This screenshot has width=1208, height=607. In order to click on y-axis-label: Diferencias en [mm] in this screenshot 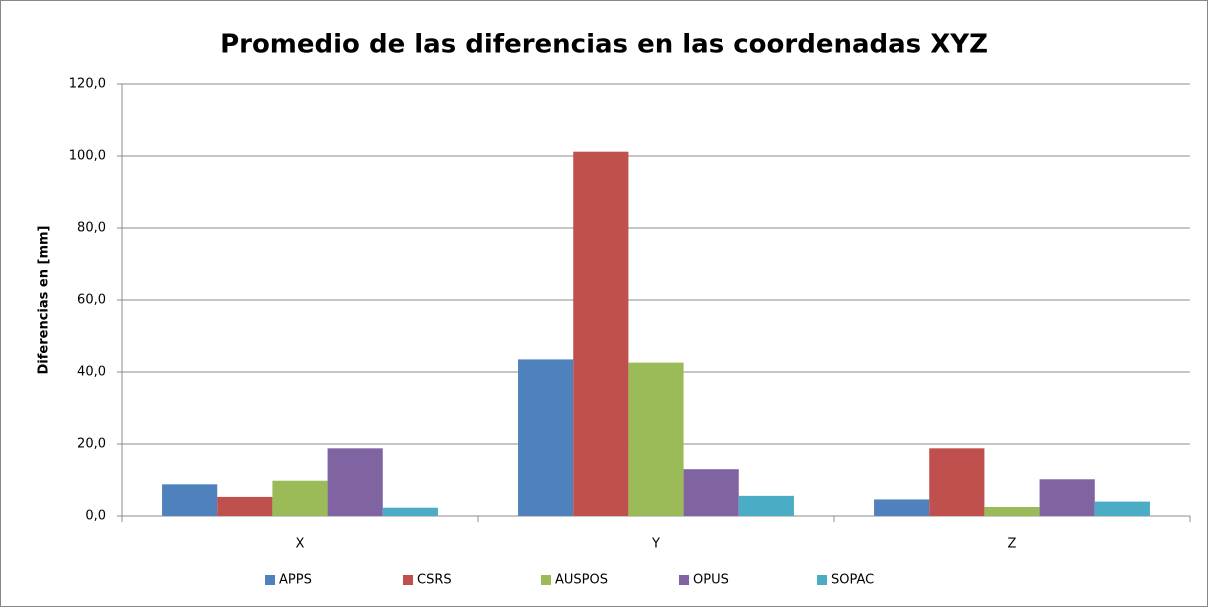, I will do `click(44, 300)`.